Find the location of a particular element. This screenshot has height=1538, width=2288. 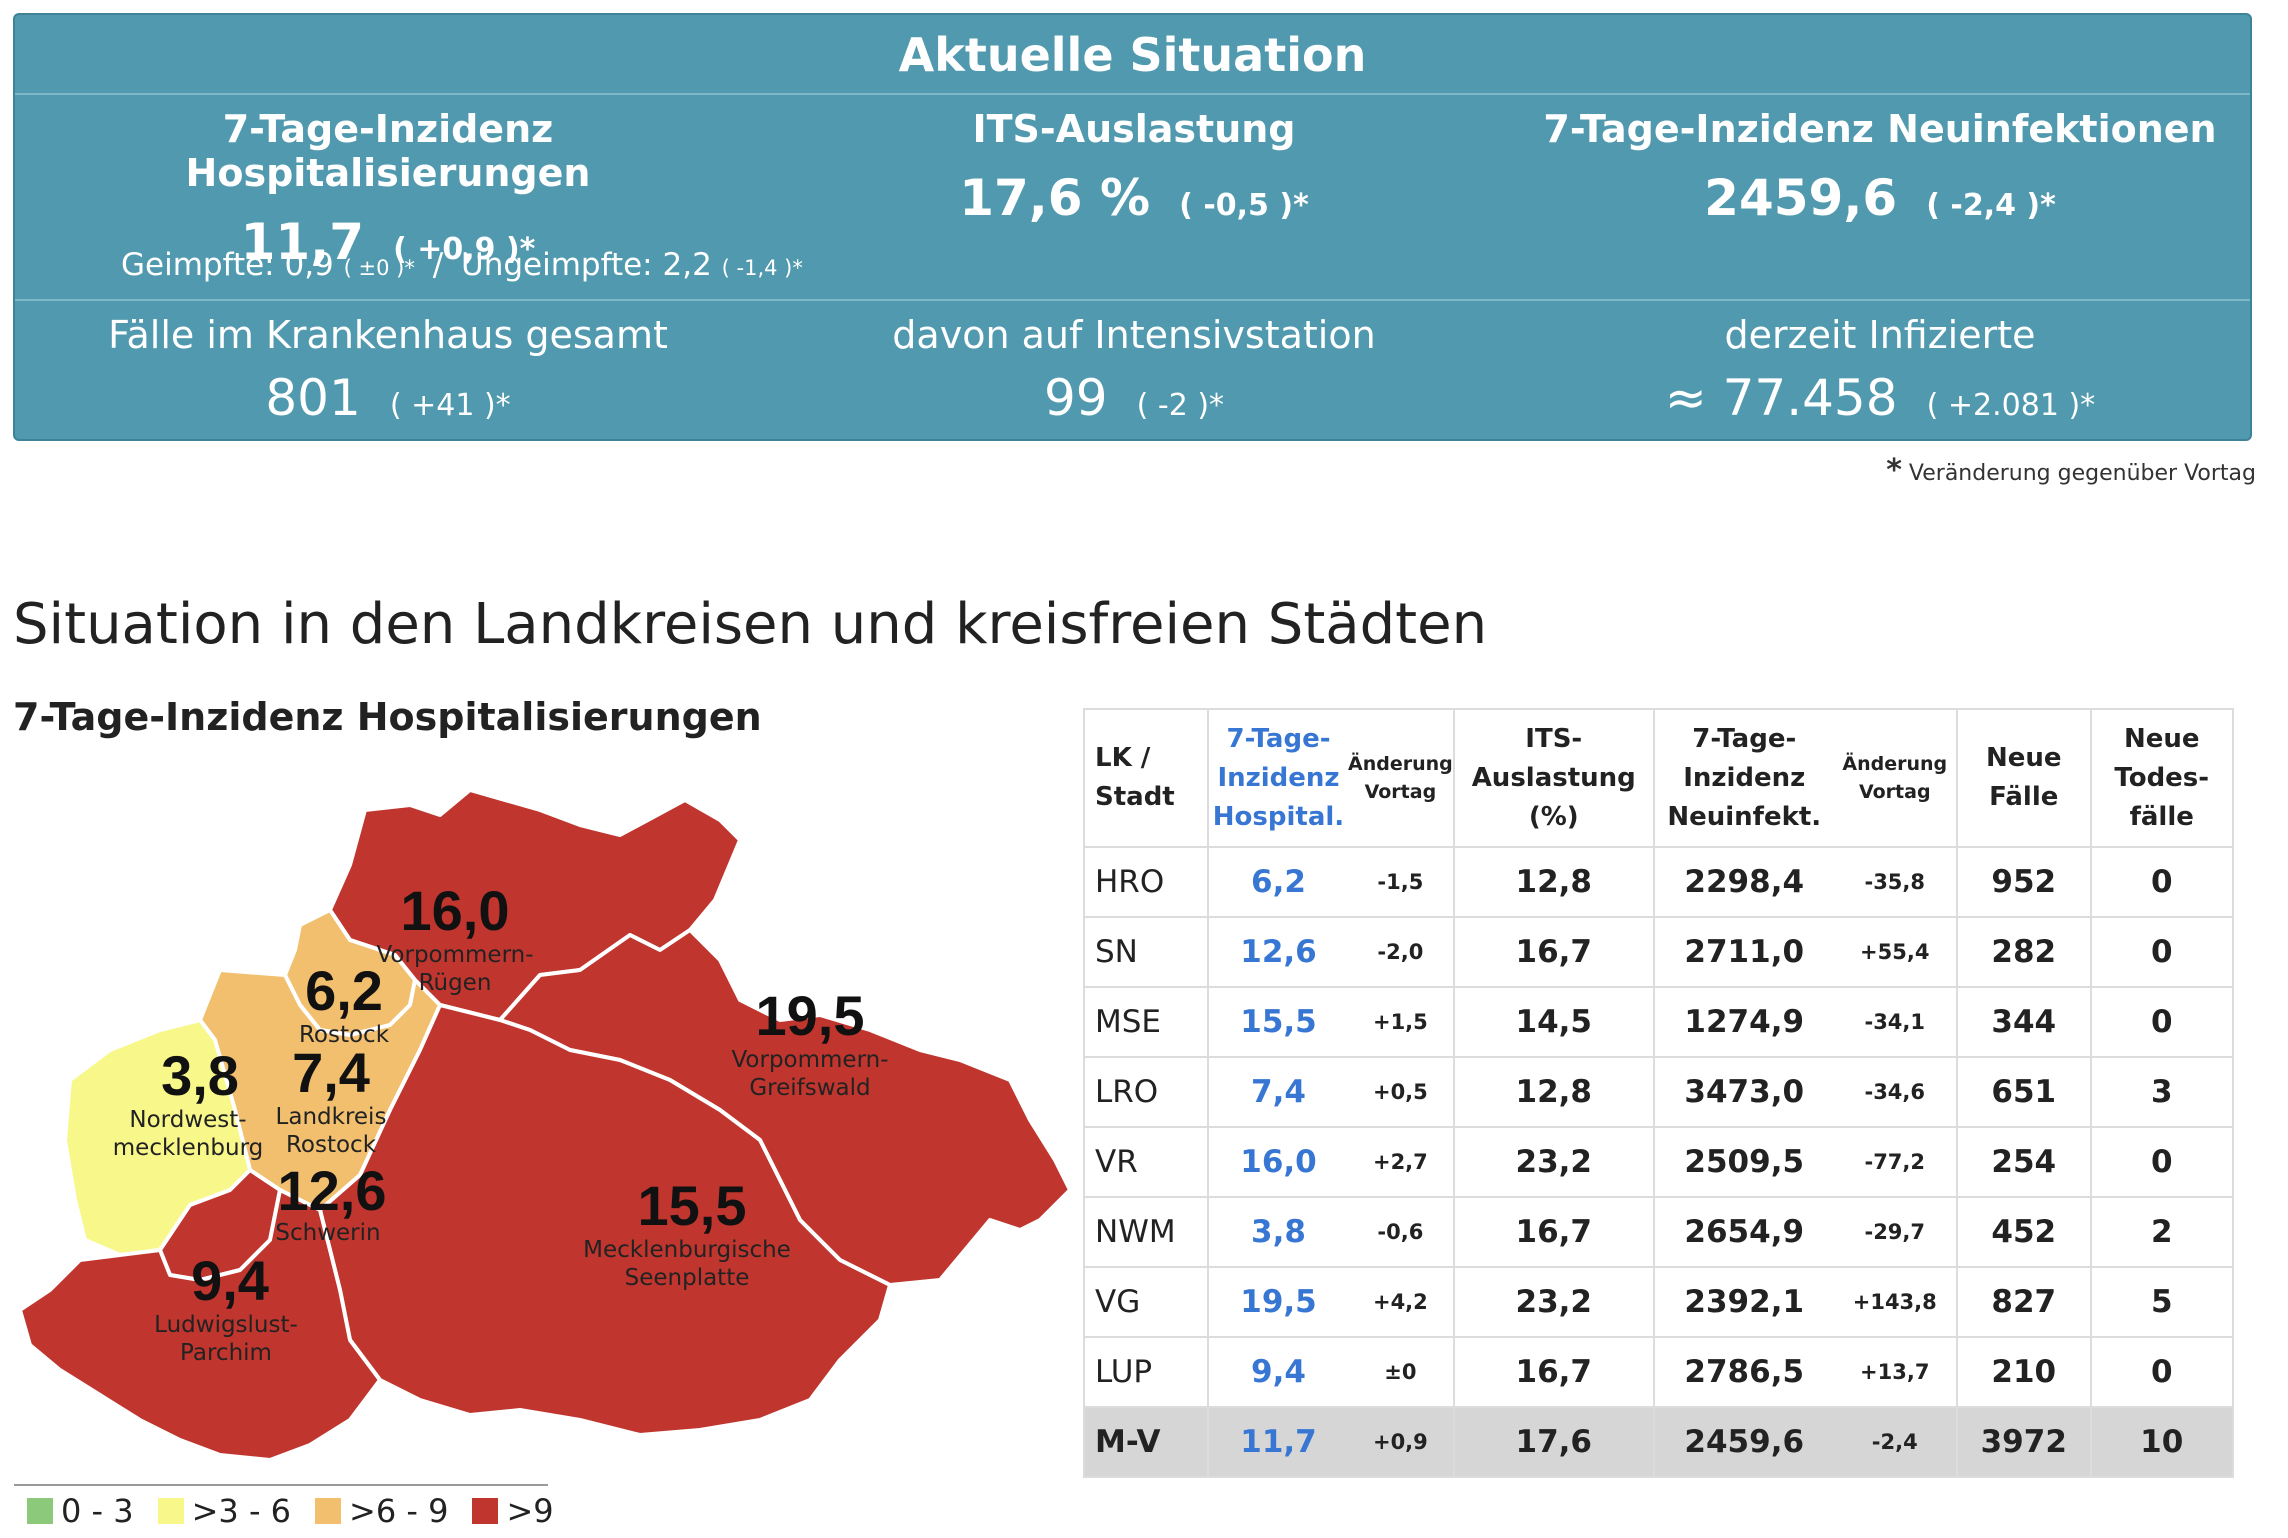

kpi-neu-label: 7-Tage-Inzidenz Neuinfektionen is located at coordinates (1880, 129).